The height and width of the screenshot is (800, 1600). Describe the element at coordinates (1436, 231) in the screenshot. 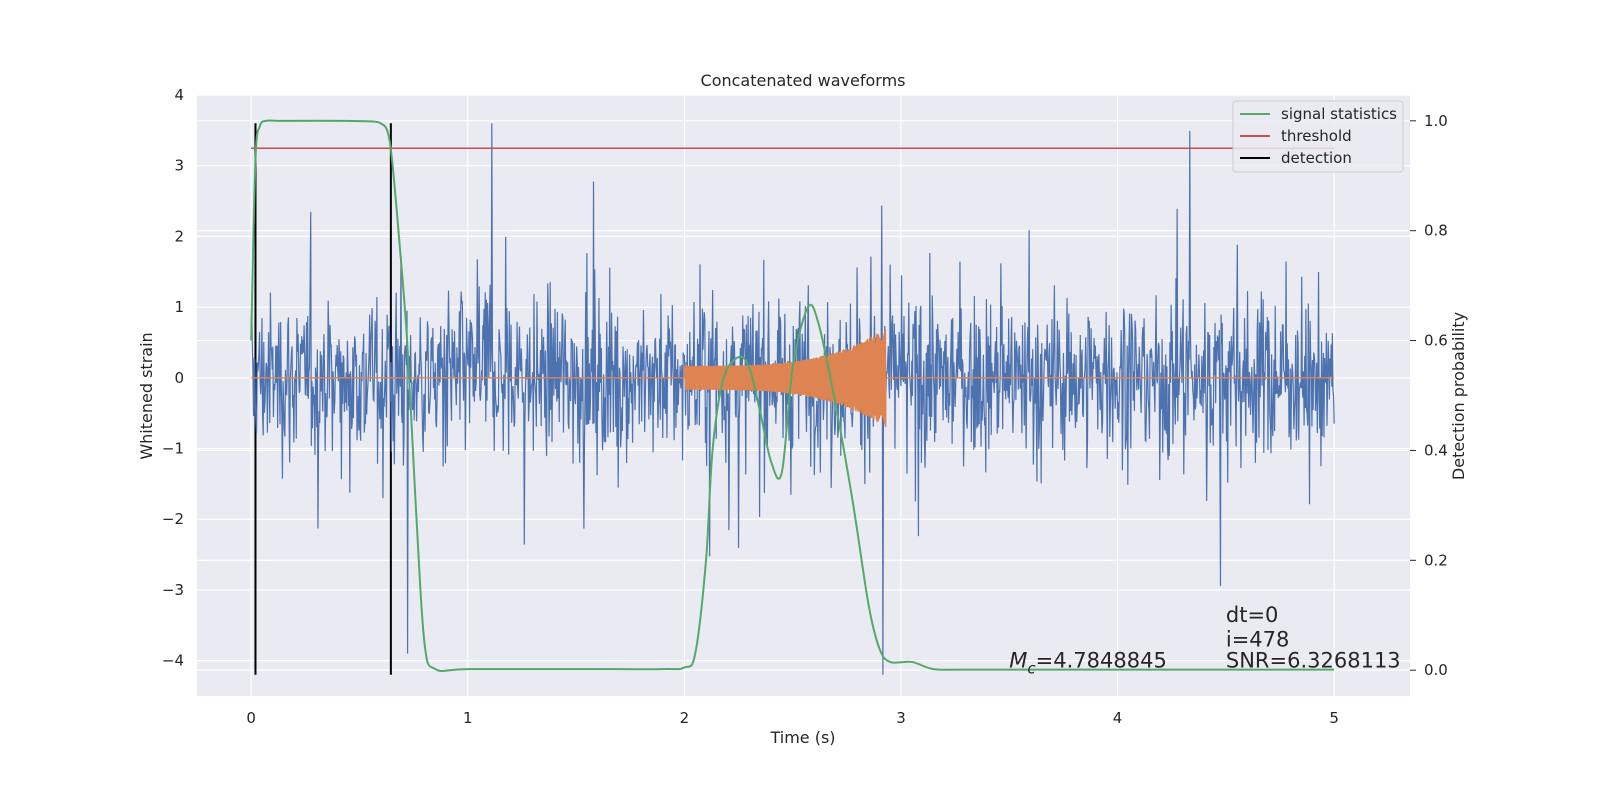

I see `right-y-tick-label: 0.8` at that location.